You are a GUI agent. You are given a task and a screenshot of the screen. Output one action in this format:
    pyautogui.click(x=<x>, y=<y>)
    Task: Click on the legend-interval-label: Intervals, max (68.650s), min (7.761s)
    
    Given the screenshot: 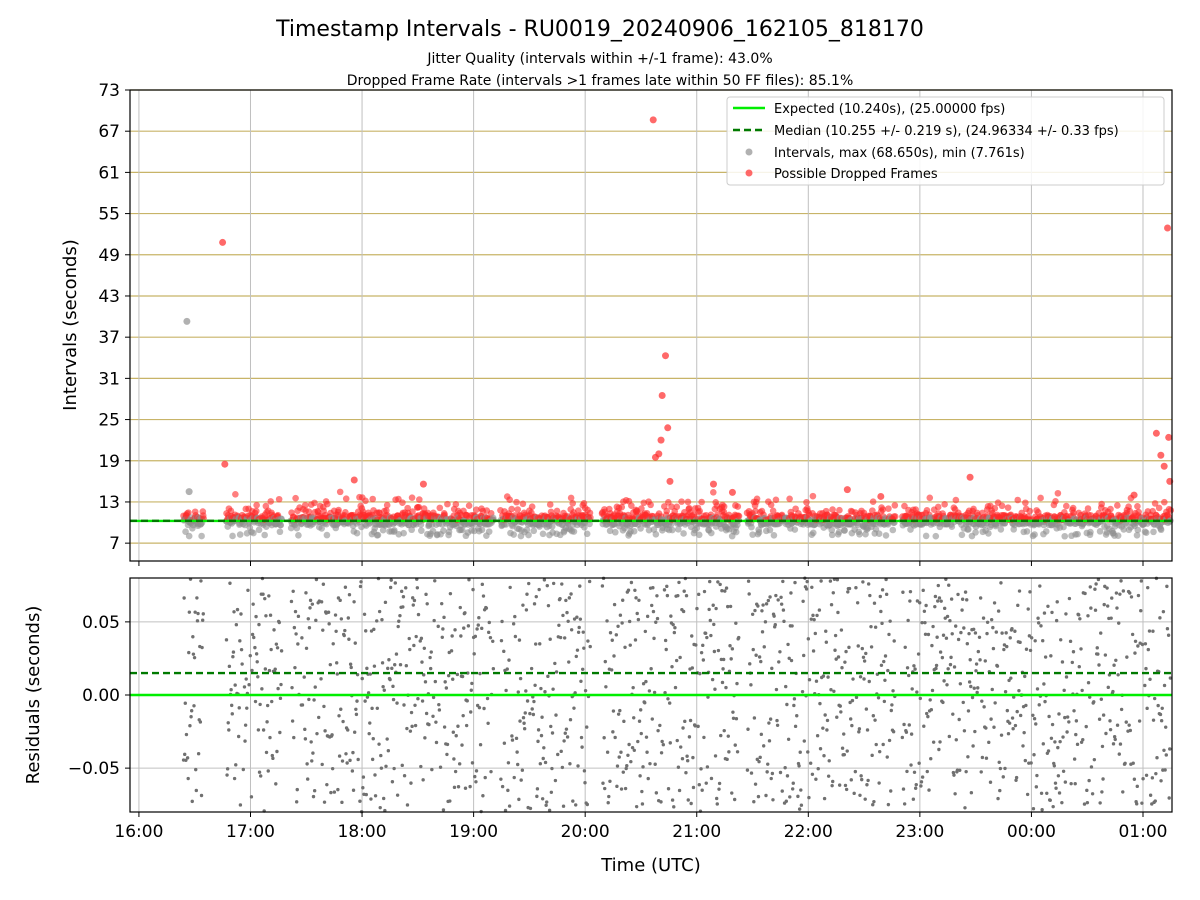 What is the action you would take?
    pyautogui.click(x=899, y=153)
    